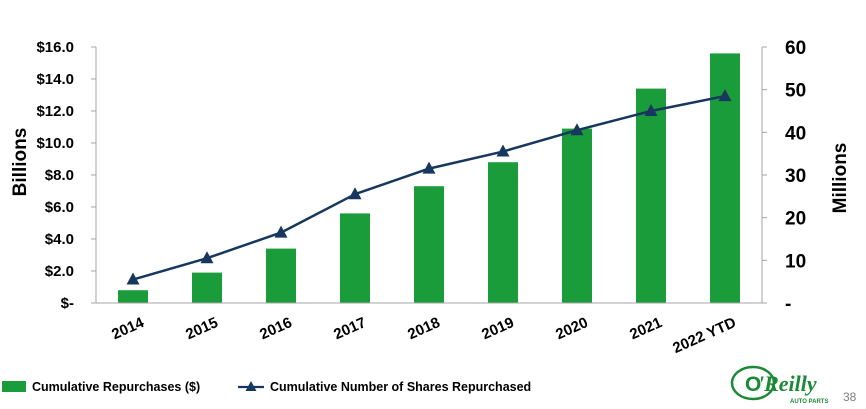 This screenshot has height=409, width=866. What do you see at coordinates (503, 232) in the screenshot?
I see `bar-2019` at bounding box center [503, 232].